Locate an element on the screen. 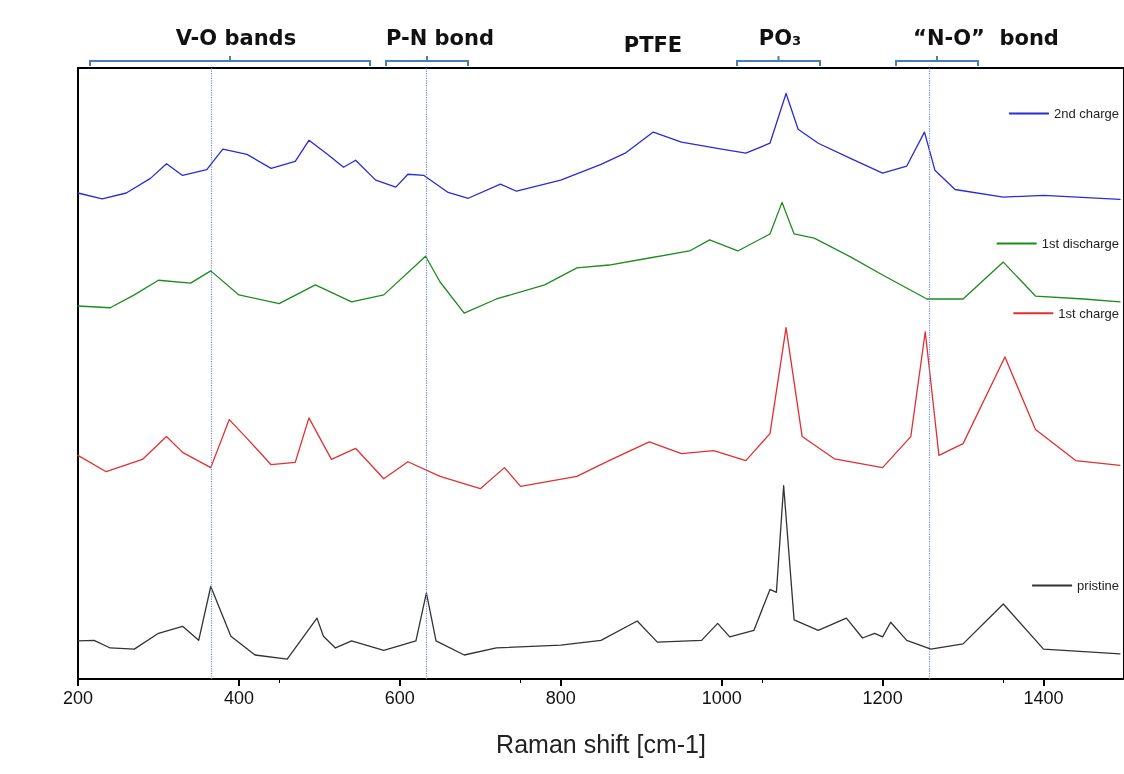  legend-label: 2nd charge is located at coordinates (1086, 114).